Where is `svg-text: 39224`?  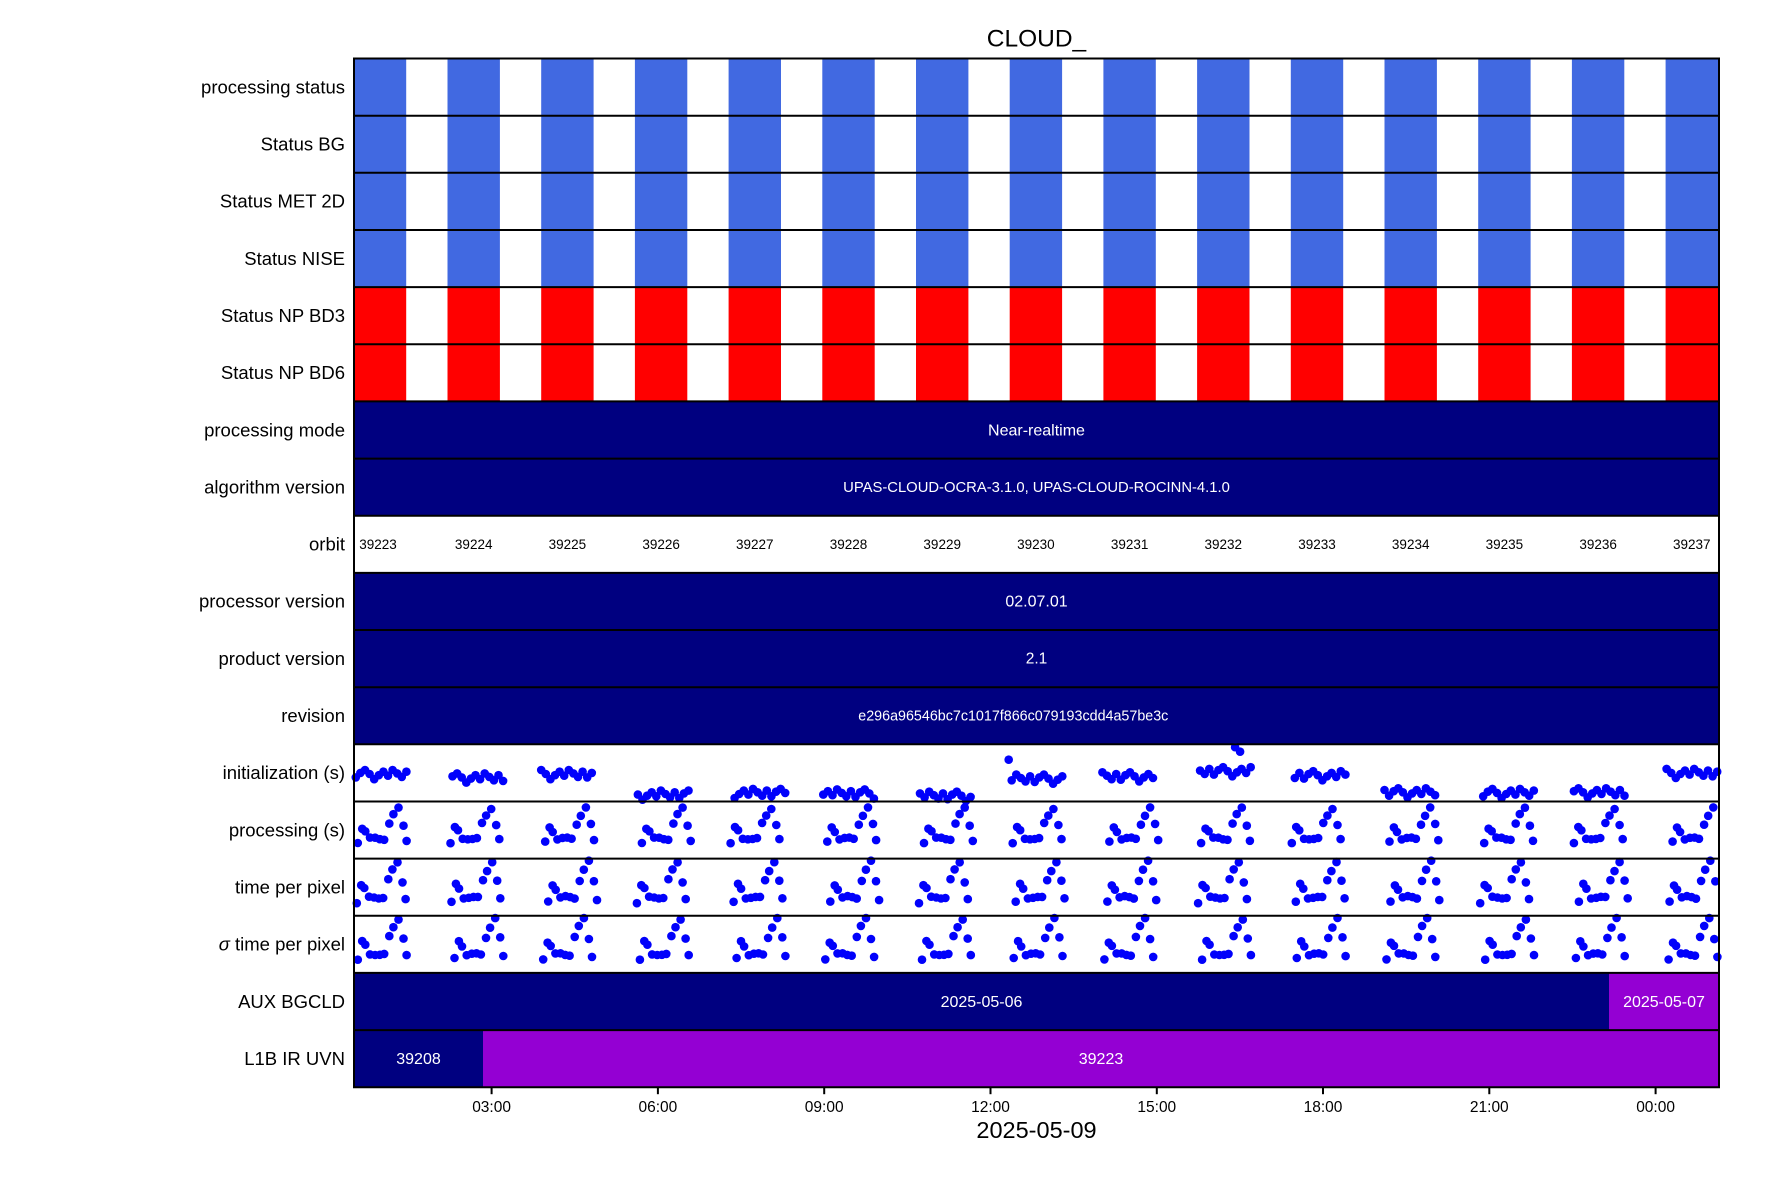 svg-text: 39224 is located at coordinates (474, 544).